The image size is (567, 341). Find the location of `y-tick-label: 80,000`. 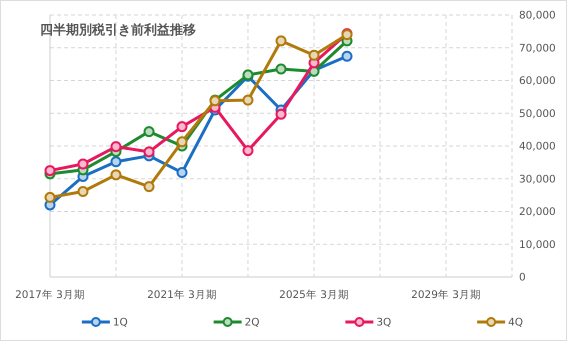

y-tick-label: 80,000 is located at coordinates (537, 16).